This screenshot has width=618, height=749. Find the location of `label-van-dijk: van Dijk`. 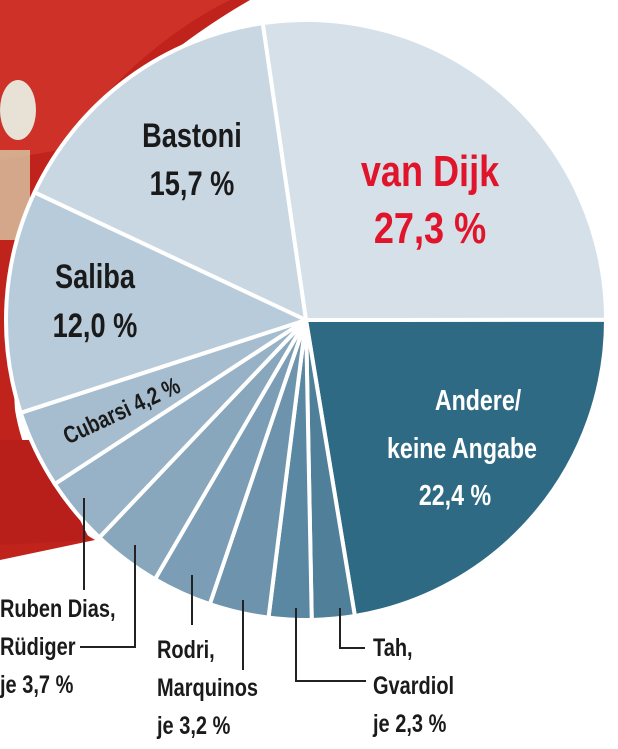

label-van-dijk: van Dijk is located at coordinates (430, 171).